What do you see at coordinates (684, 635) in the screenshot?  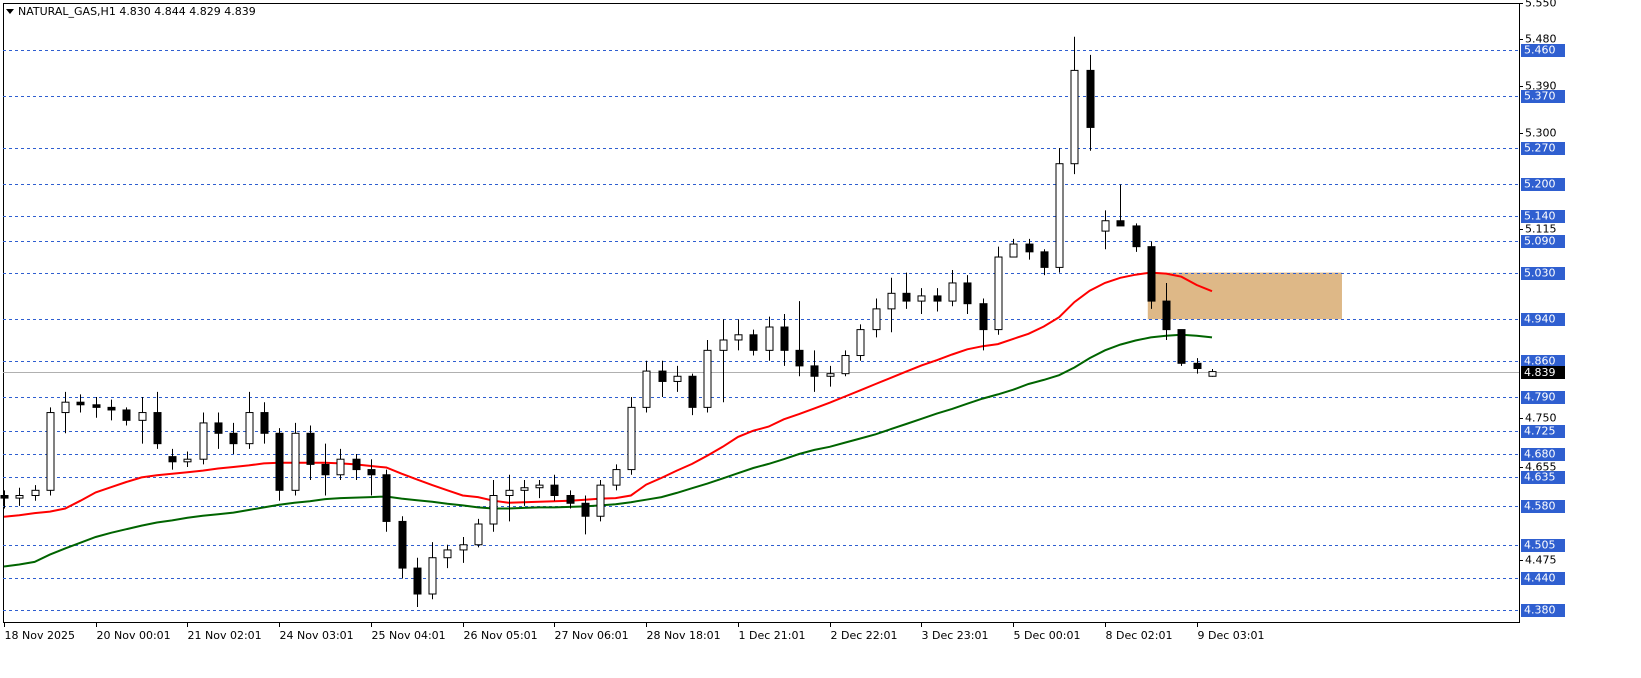 I see `x-tick-label: 28 Nov 18:01` at bounding box center [684, 635].